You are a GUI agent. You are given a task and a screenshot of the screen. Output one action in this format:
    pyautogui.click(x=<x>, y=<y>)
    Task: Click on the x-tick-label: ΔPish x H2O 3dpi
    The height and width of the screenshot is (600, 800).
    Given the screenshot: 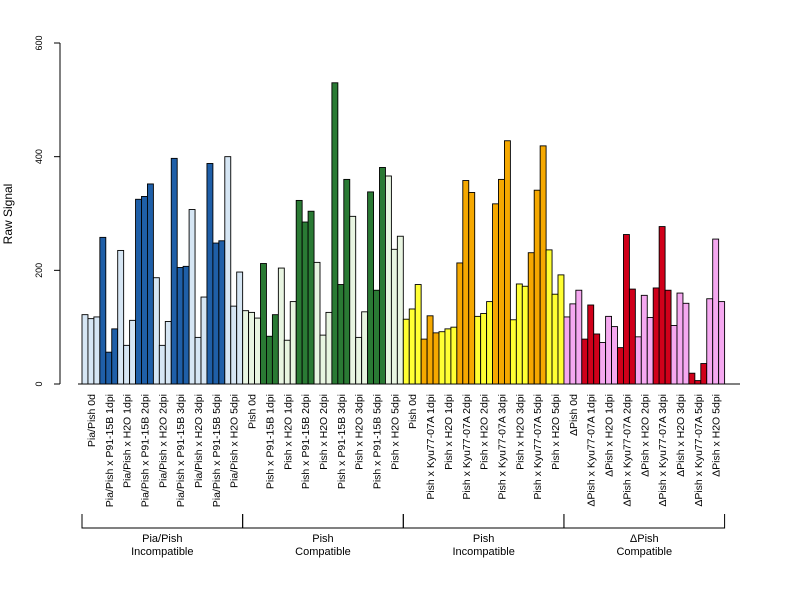 What is the action you would take?
    pyautogui.click(x=681, y=435)
    